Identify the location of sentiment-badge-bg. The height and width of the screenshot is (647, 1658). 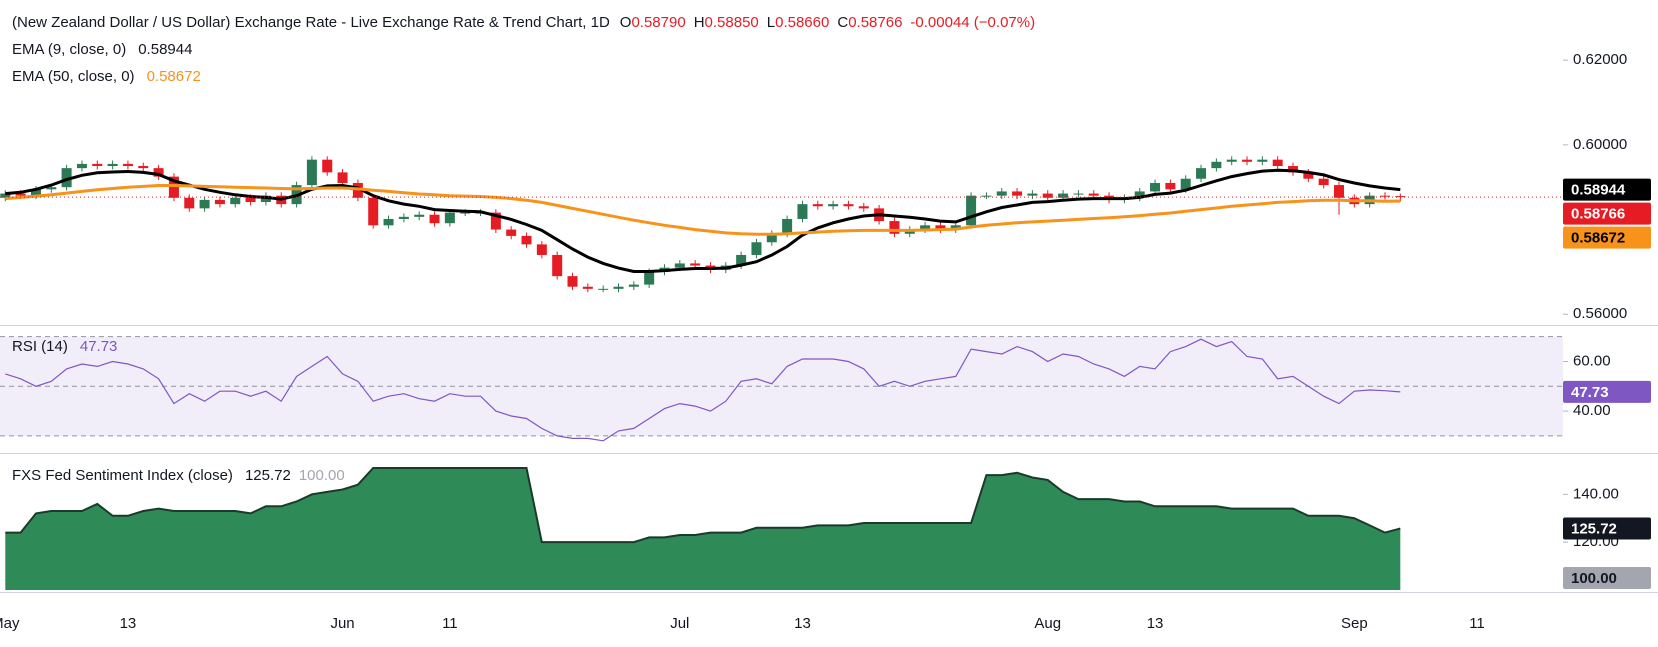
(1607, 528).